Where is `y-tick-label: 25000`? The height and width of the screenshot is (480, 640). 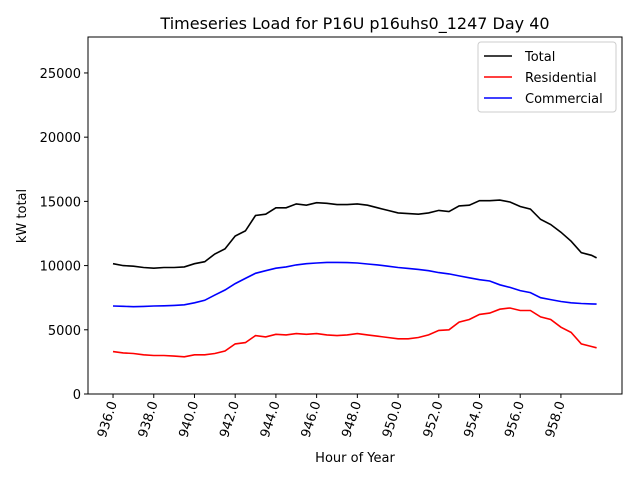 y-tick-label: 25000 is located at coordinates (60, 74).